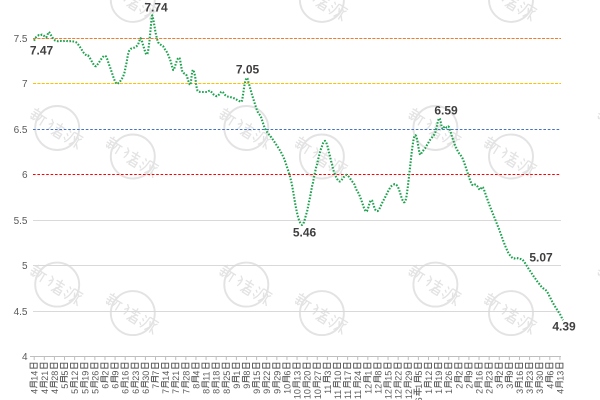 The width and height of the screenshot is (600, 400). Describe the element at coordinates (358, 376) in the screenshot. I see `svg-text: 24` at that location.